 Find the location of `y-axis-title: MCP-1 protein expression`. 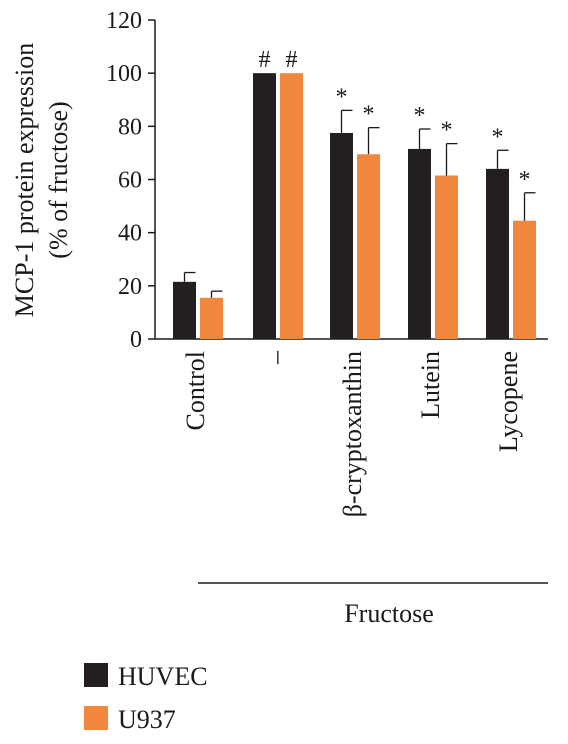

y-axis-title: MCP-1 protein expression is located at coordinates (24, 180).